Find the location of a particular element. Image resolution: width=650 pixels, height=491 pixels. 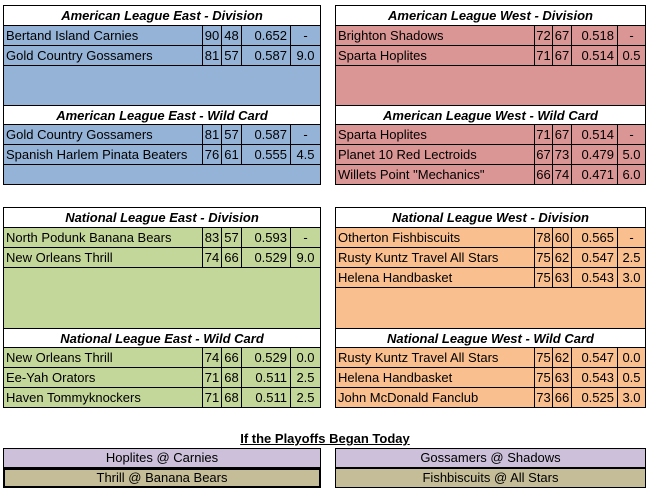

games-back: 0.0 is located at coordinates (631, 357).